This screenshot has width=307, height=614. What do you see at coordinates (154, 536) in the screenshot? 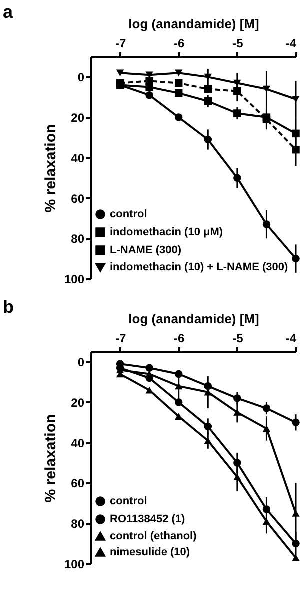
I see `legend-label: control (ethanol)` at bounding box center [154, 536].